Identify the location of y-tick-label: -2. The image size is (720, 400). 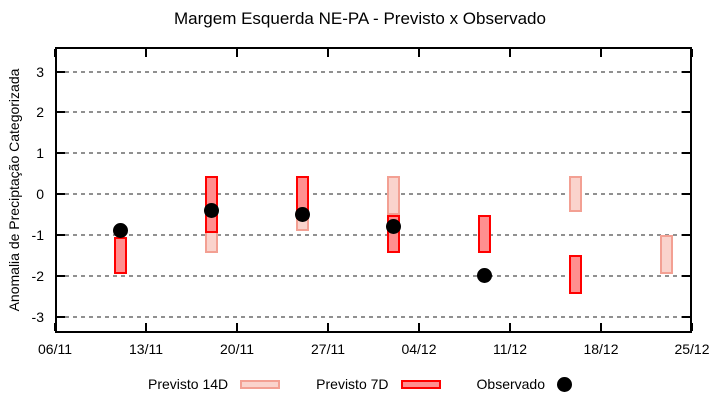
(37, 275).